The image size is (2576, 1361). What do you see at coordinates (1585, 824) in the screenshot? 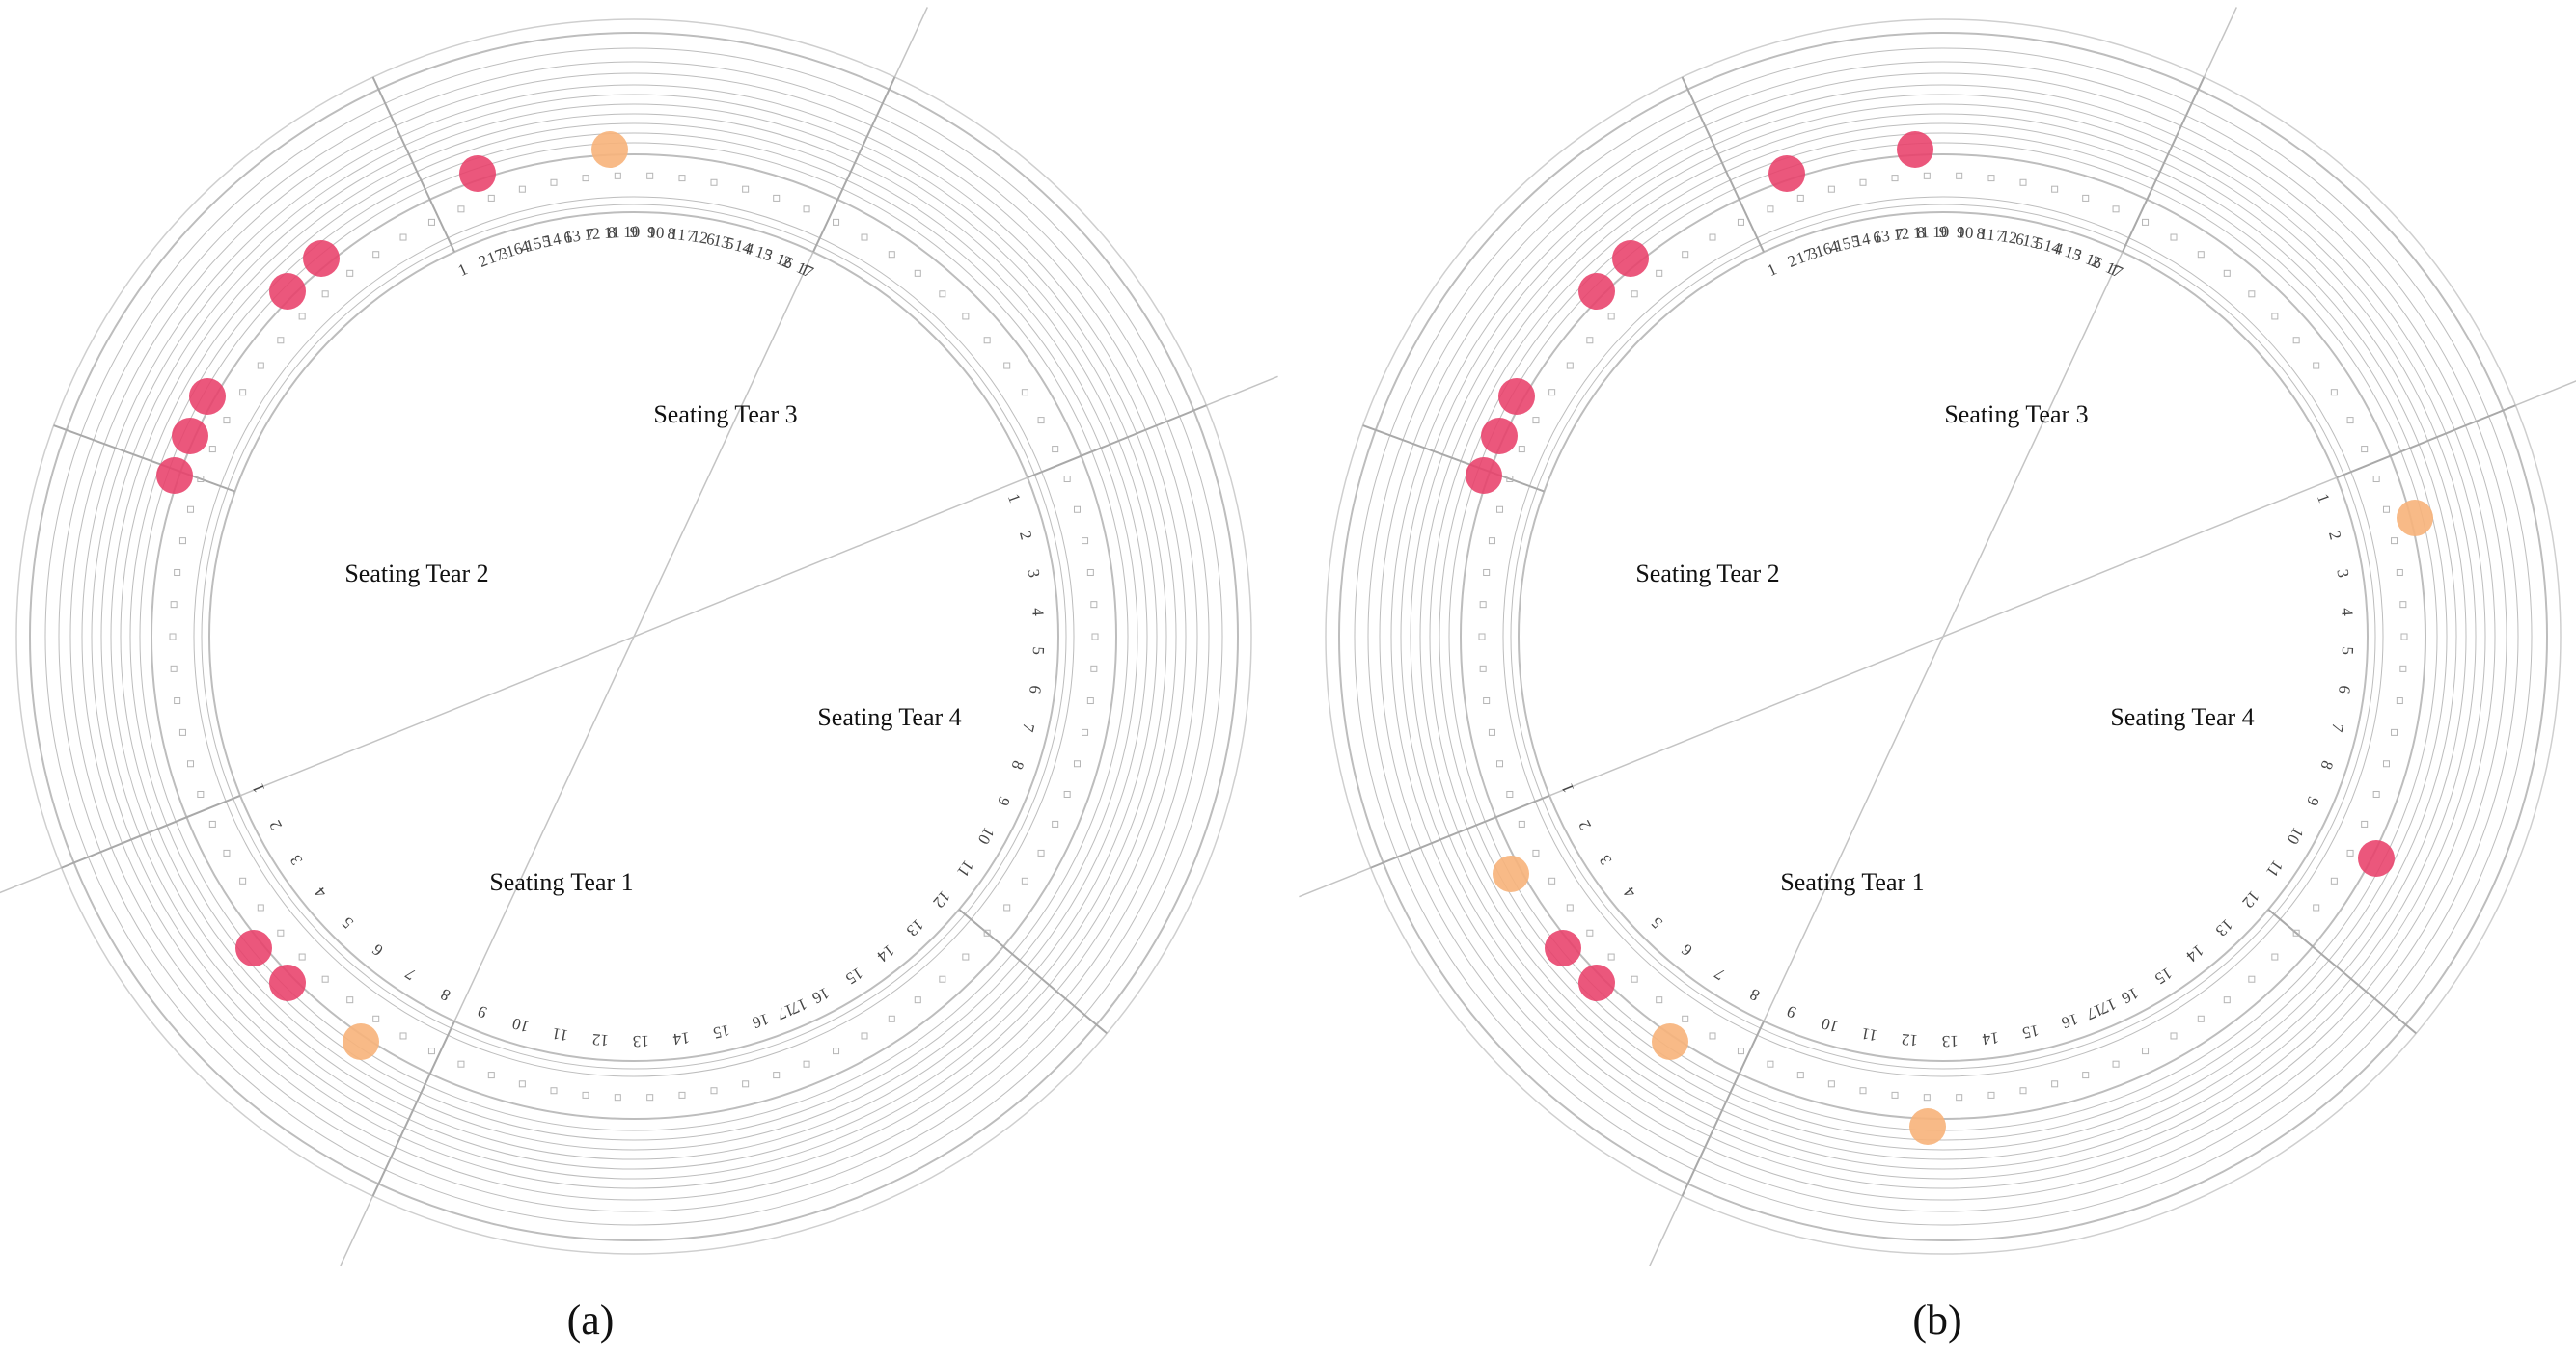
I see `row-number: 2` at bounding box center [1585, 824].